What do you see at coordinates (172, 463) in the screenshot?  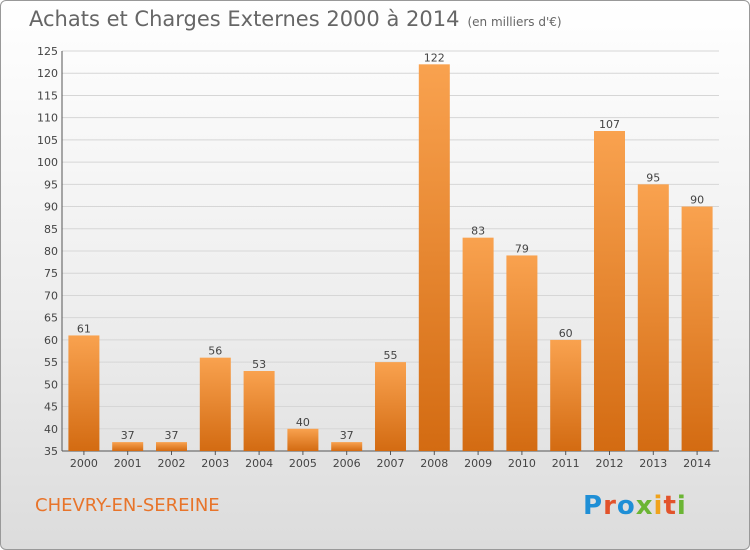 I see `x-tick-label: 2002` at bounding box center [172, 463].